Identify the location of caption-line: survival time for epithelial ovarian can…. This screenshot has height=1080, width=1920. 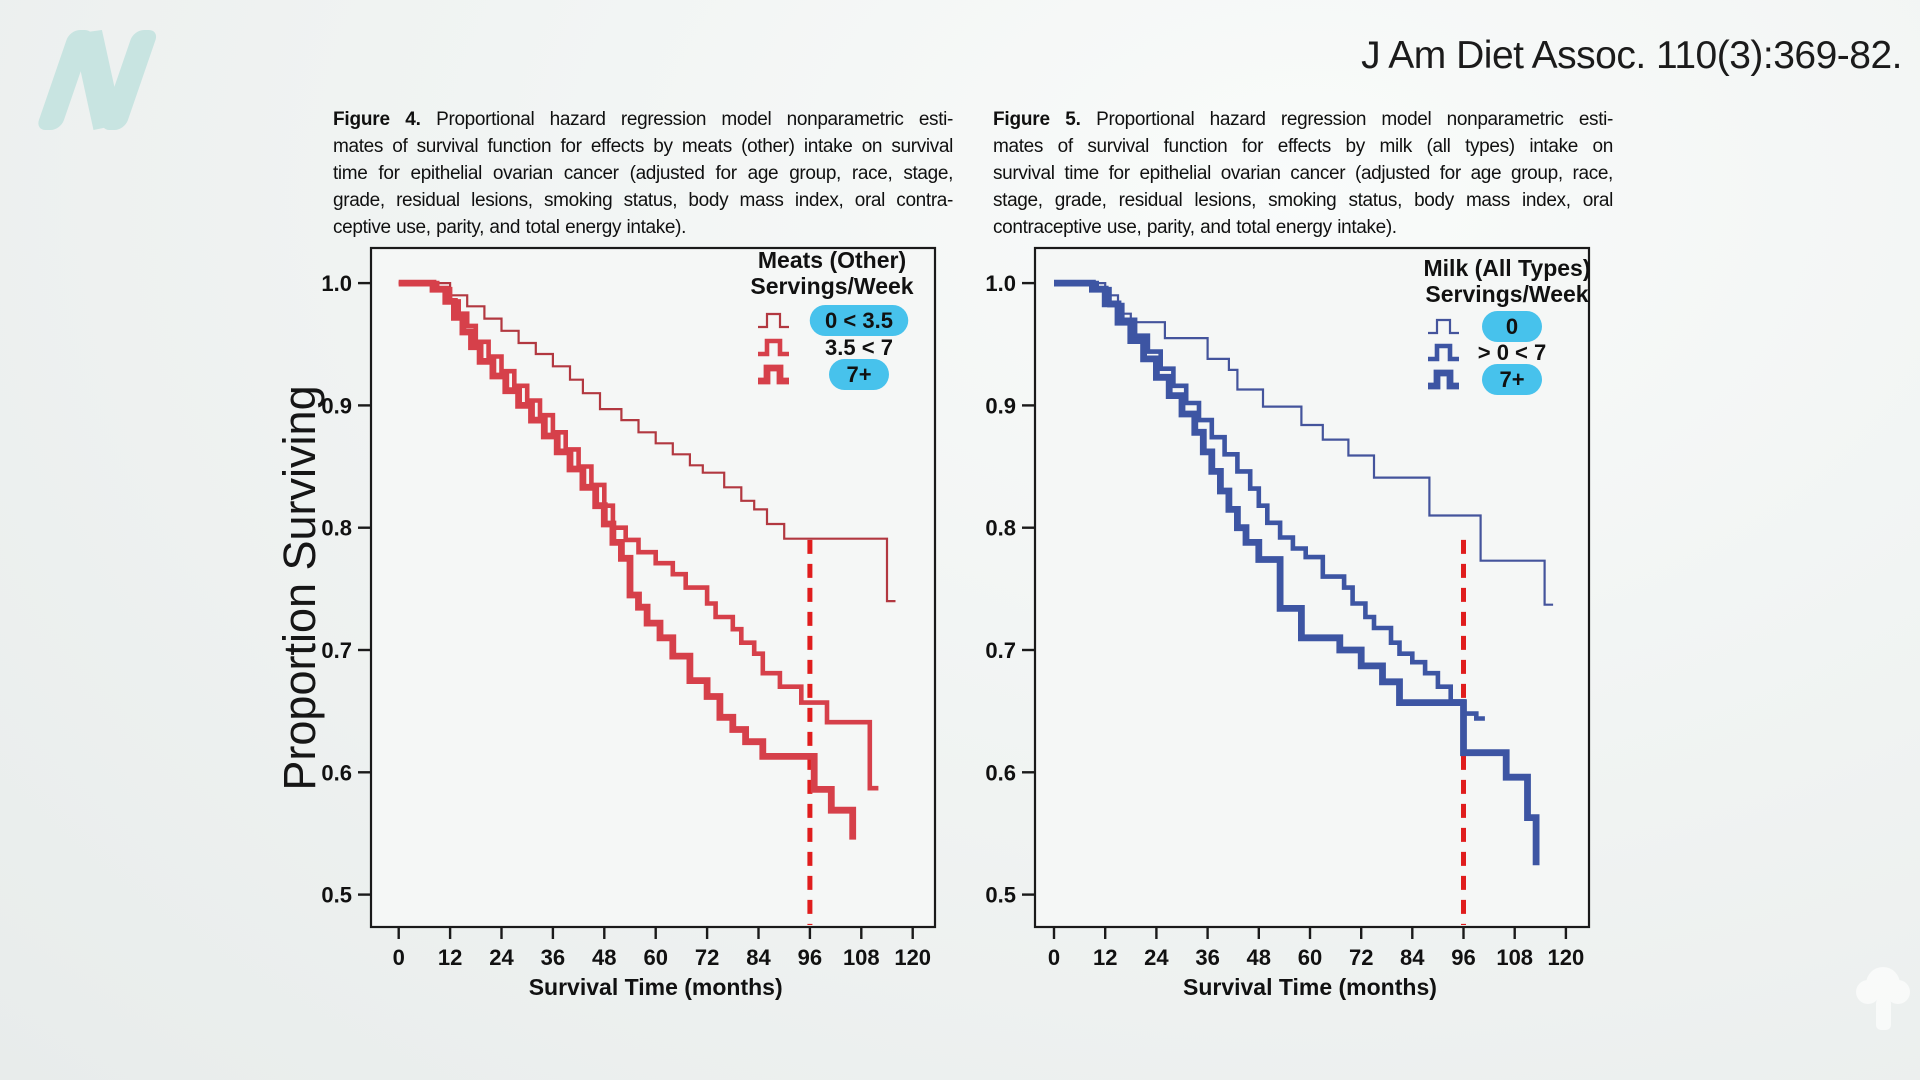
(1303, 173).